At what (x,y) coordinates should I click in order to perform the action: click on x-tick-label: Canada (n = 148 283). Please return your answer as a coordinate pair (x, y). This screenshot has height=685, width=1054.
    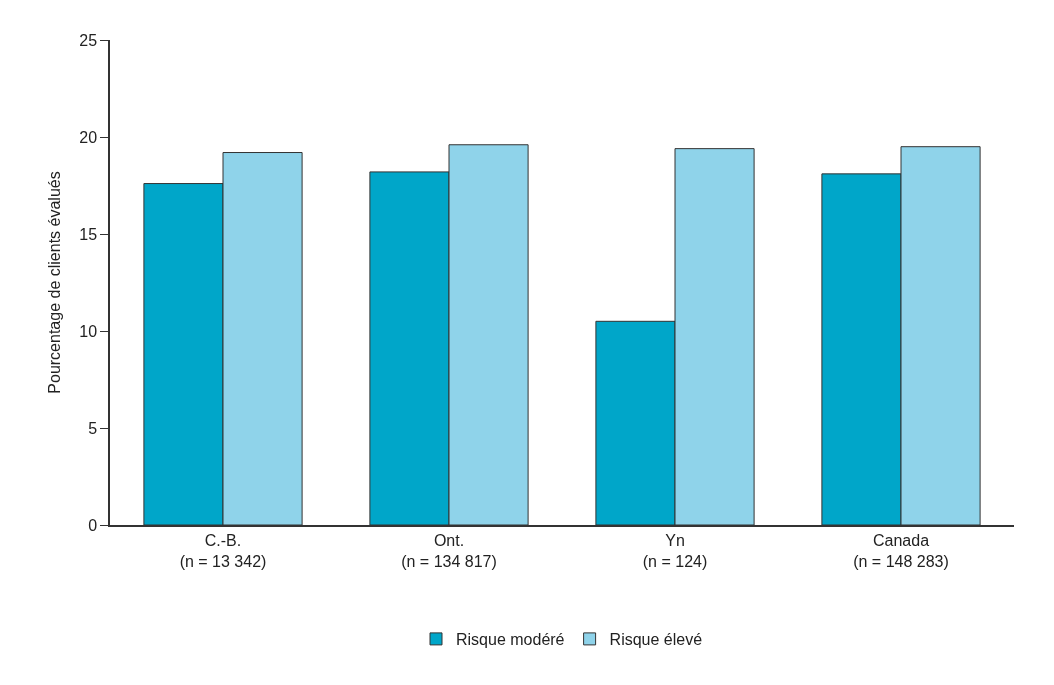
    Looking at the image, I should click on (901, 550).